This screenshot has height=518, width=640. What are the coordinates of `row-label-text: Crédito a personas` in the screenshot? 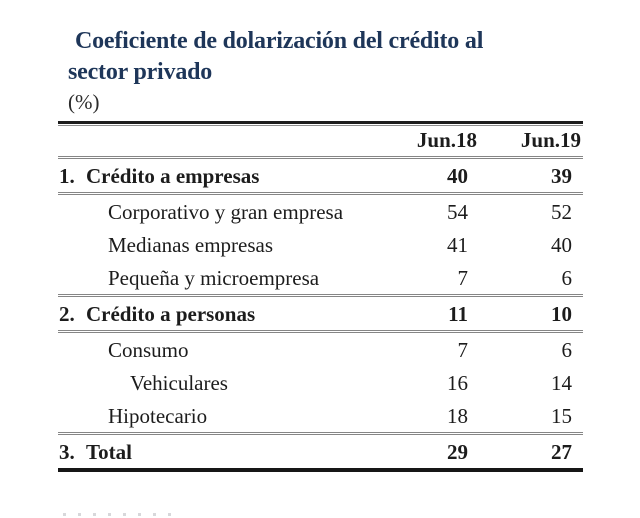 It's located at (171, 314).